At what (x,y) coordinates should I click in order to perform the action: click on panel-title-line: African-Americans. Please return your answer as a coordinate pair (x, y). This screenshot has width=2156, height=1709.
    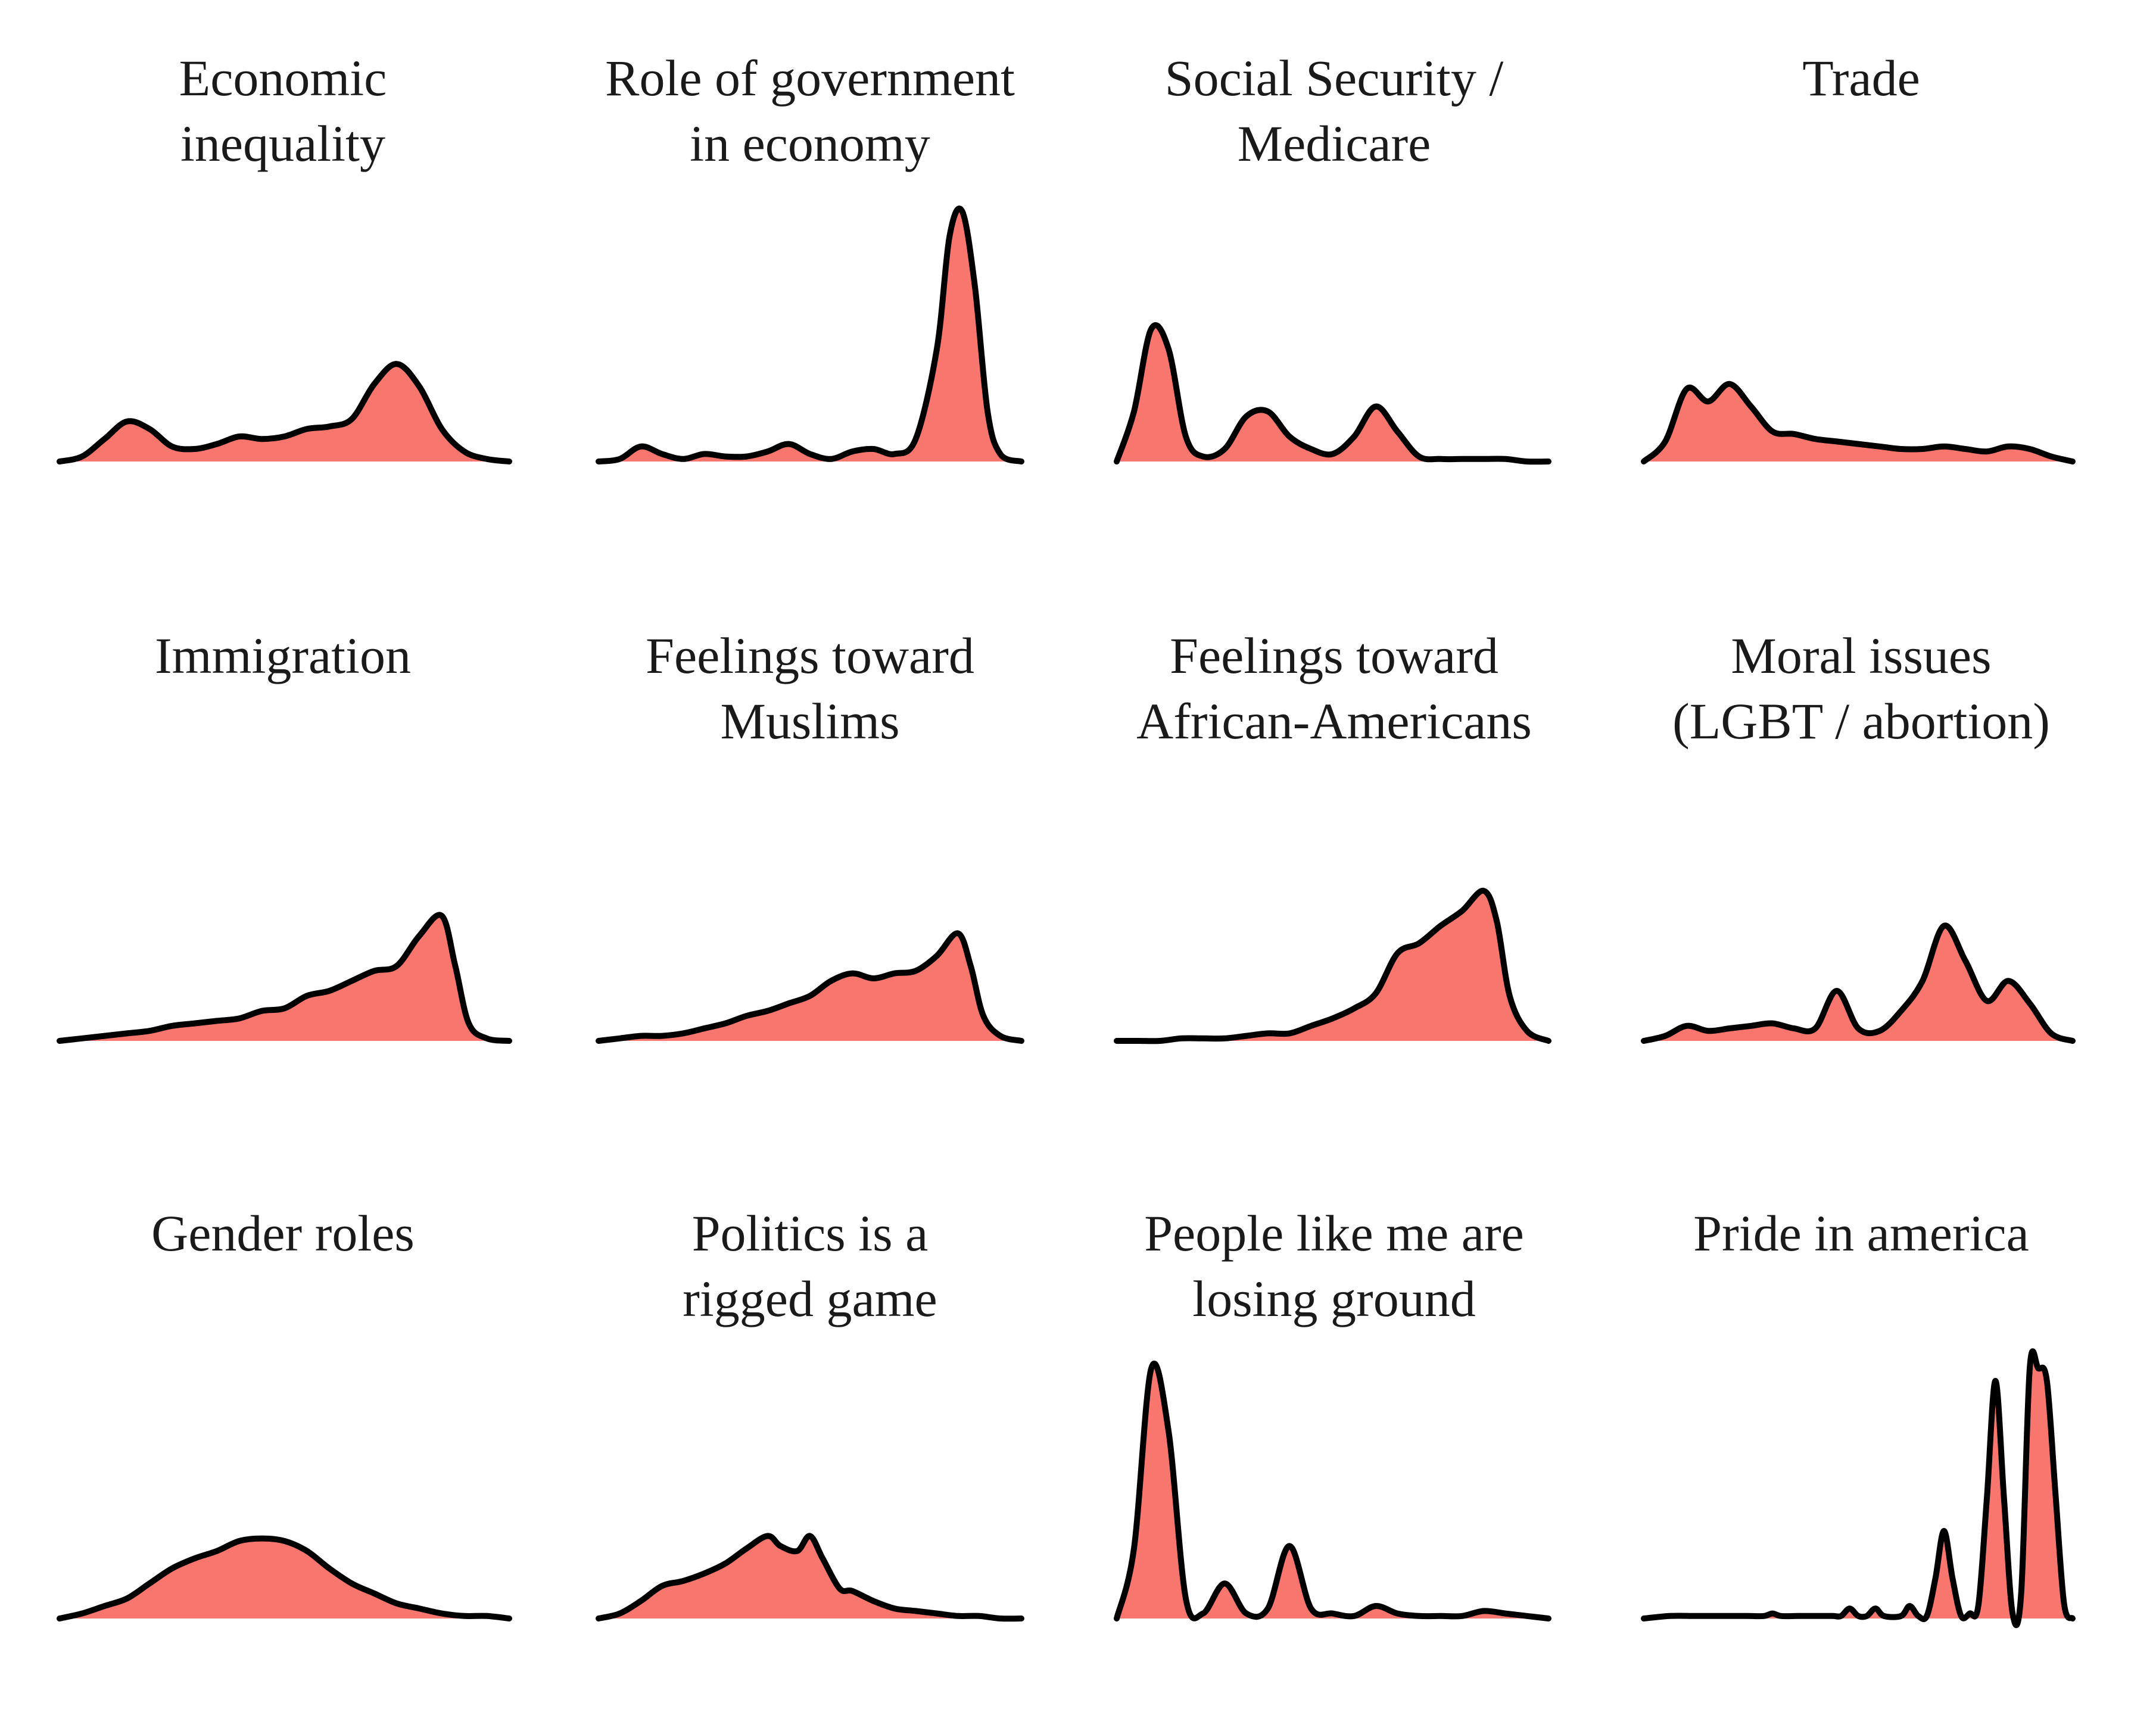
    Looking at the image, I should click on (1334, 721).